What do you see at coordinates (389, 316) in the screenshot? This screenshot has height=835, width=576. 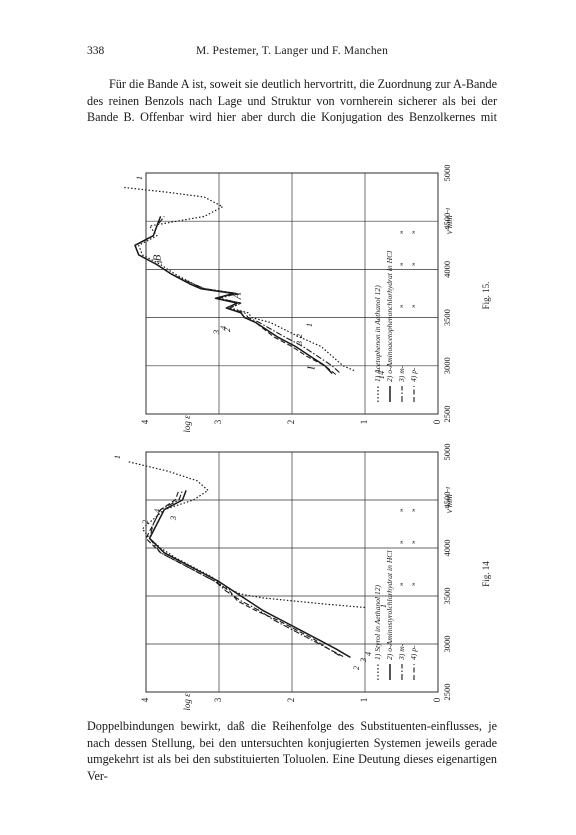 I see `legend-entry: 2) o-Aminoacetophenonchlorhydrat in HCl` at bounding box center [389, 316].